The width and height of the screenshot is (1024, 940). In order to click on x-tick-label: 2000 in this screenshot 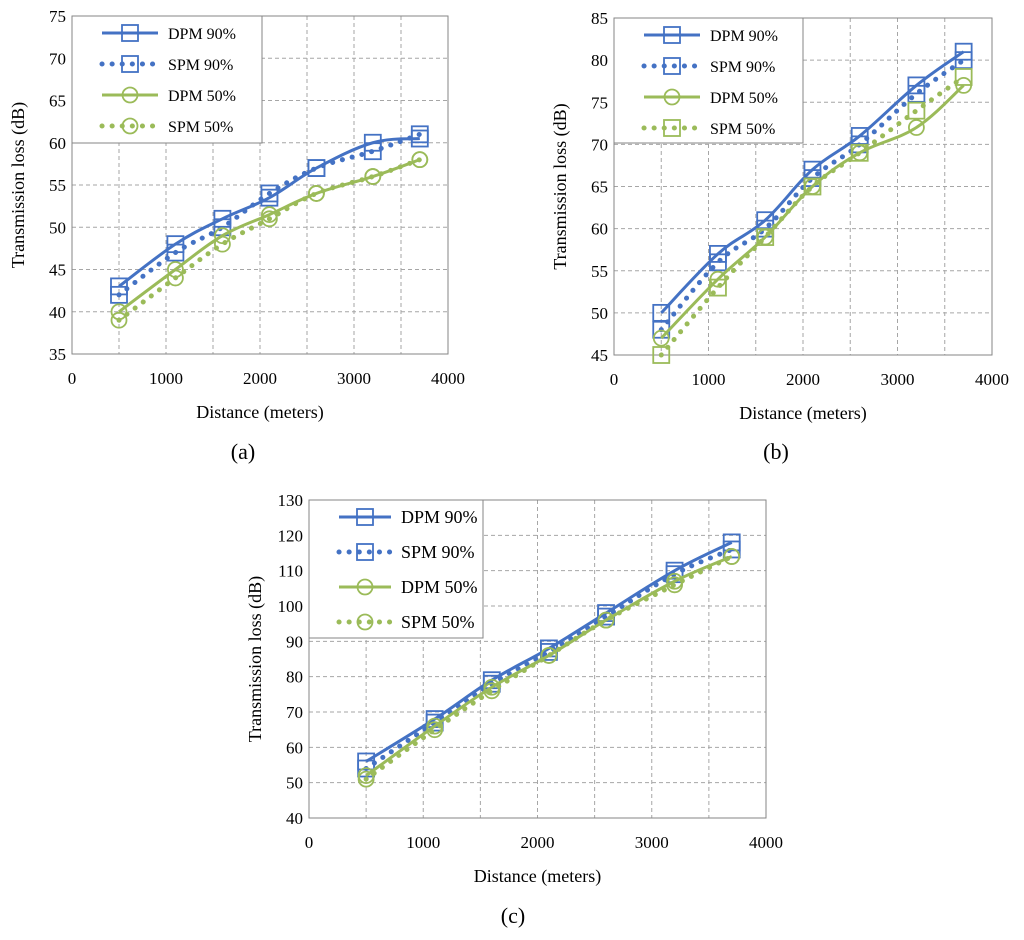, I will do `click(538, 842)`.